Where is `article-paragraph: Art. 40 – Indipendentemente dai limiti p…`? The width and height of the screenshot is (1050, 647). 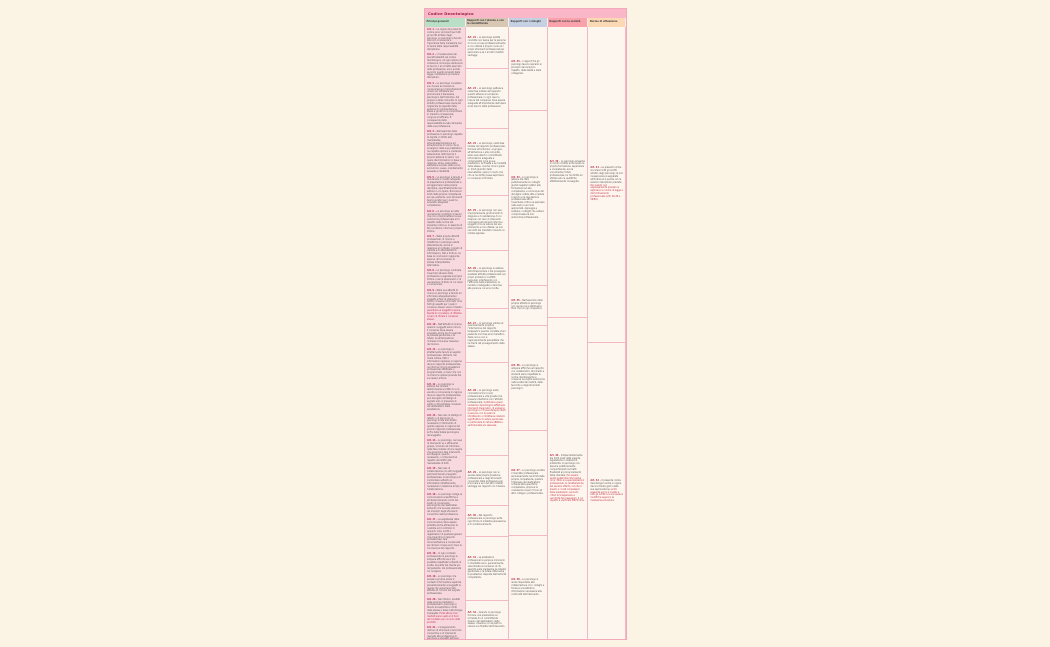
article-paragraph: Art. 40 – Indipendentemente dai limiti p… is located at coordinates (567, 478).